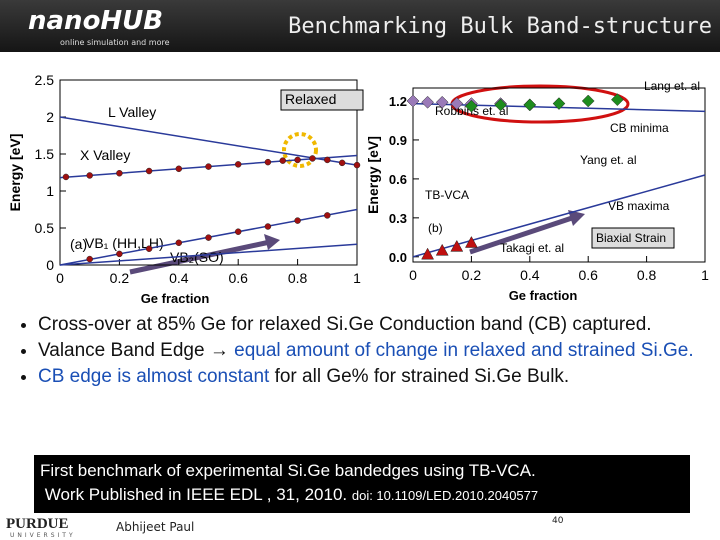 This screenshot has height=540, width=720. I want to click on page-number: 40, so click(558, 521).